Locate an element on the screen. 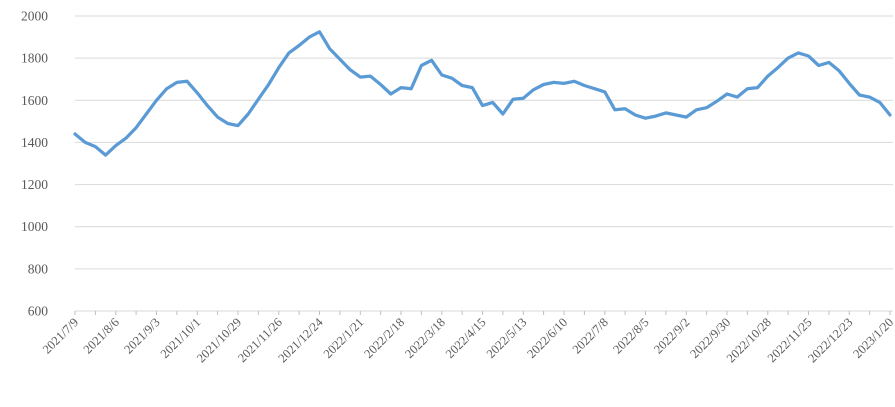 This screenshot has width=895, height=407. x-axis-tick-label: 2022/8/5 is located at coordinates (630, 335).